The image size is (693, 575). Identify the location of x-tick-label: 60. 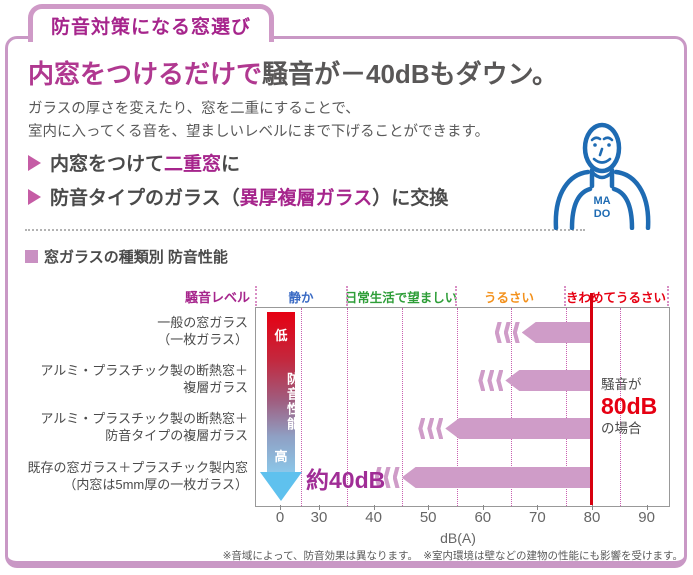
(483, 517).